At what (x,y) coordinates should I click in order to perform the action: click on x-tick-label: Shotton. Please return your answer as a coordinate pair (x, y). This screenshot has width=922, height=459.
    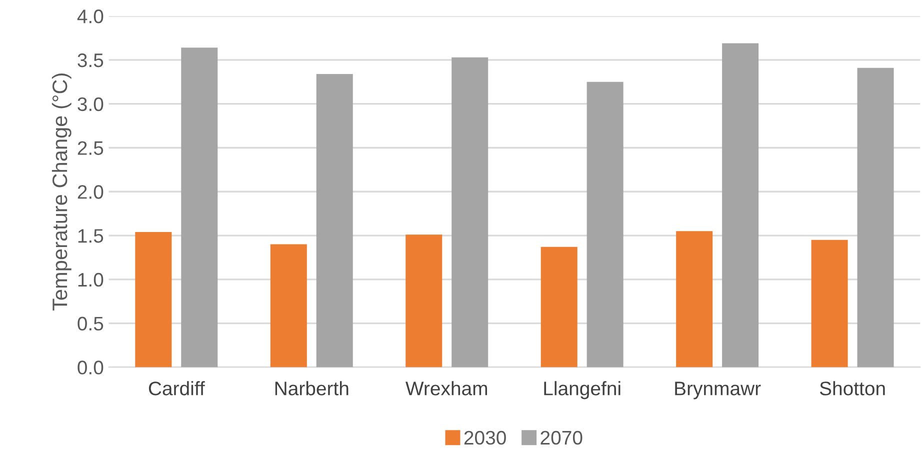
    Looking at the image, I should click on (852, 388).